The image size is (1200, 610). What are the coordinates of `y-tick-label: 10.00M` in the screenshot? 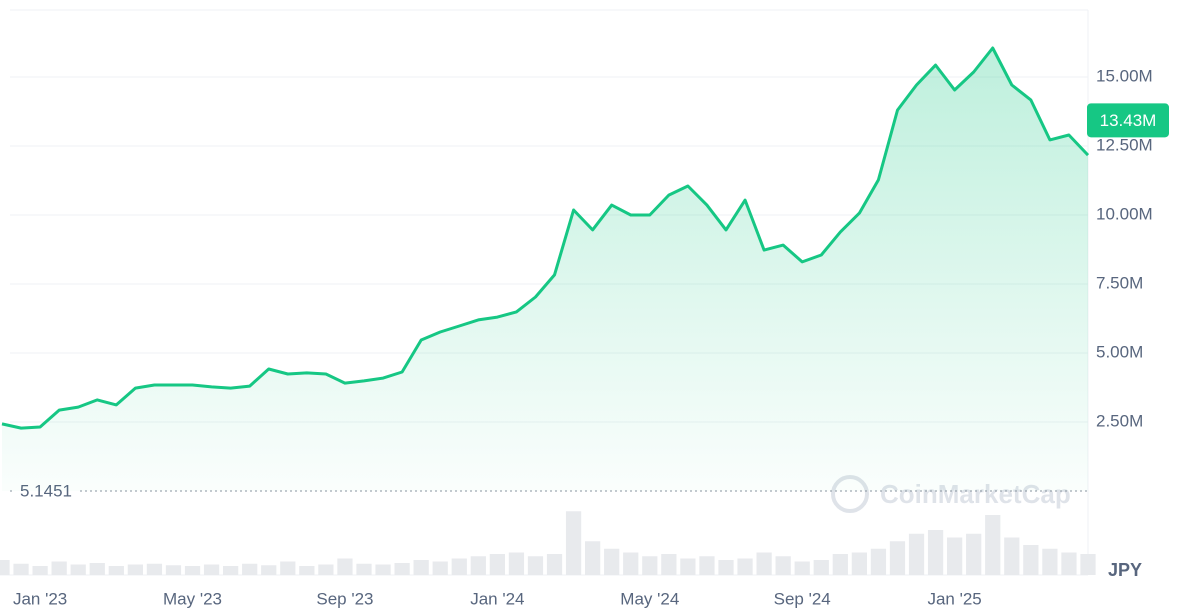 It's located at (1124, 213).